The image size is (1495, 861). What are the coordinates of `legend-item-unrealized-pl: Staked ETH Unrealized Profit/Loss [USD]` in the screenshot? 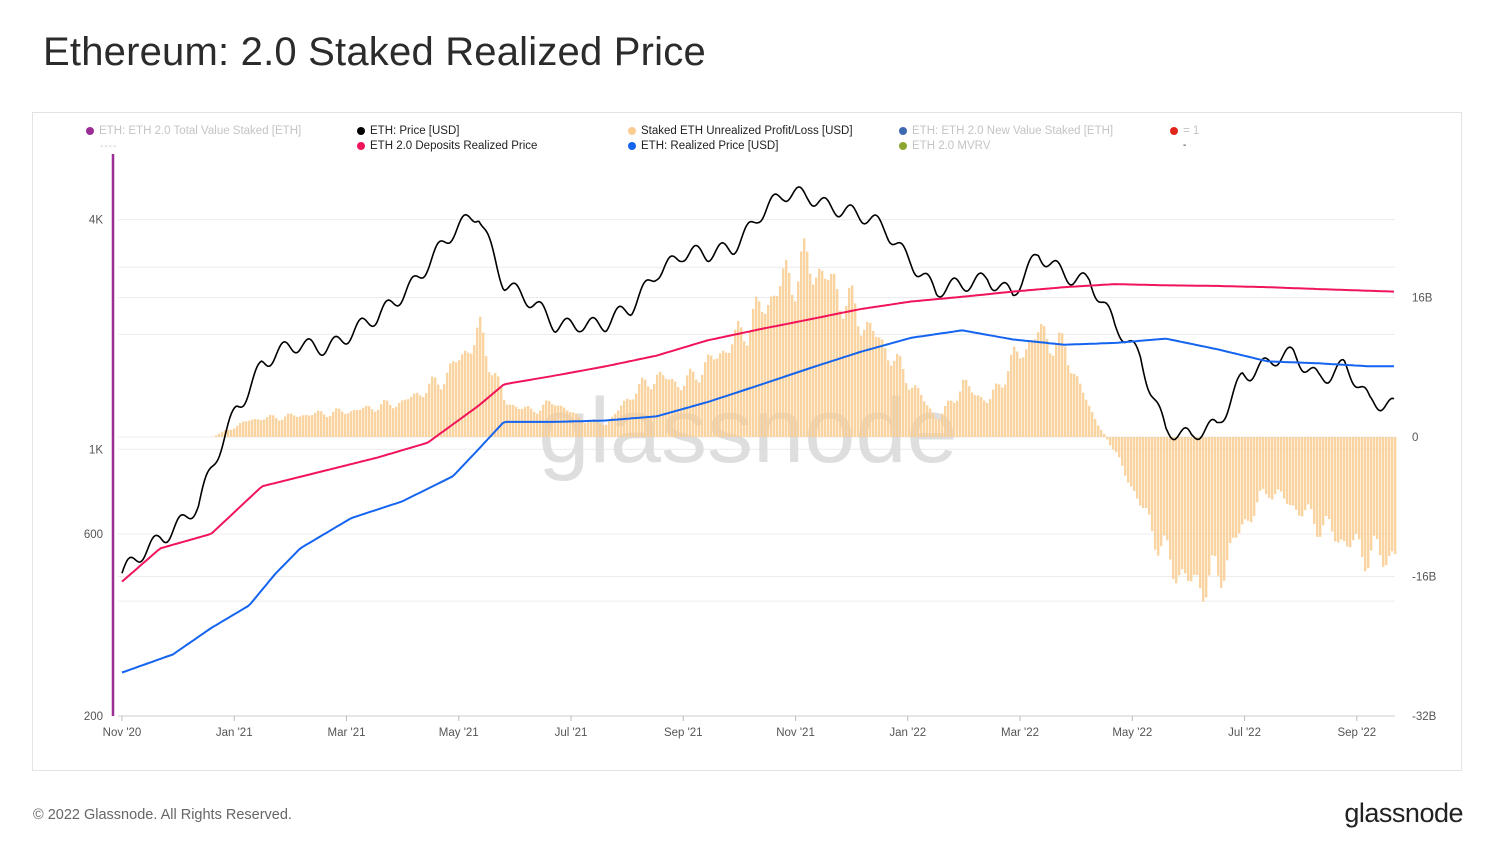 It's located at (740, 131).